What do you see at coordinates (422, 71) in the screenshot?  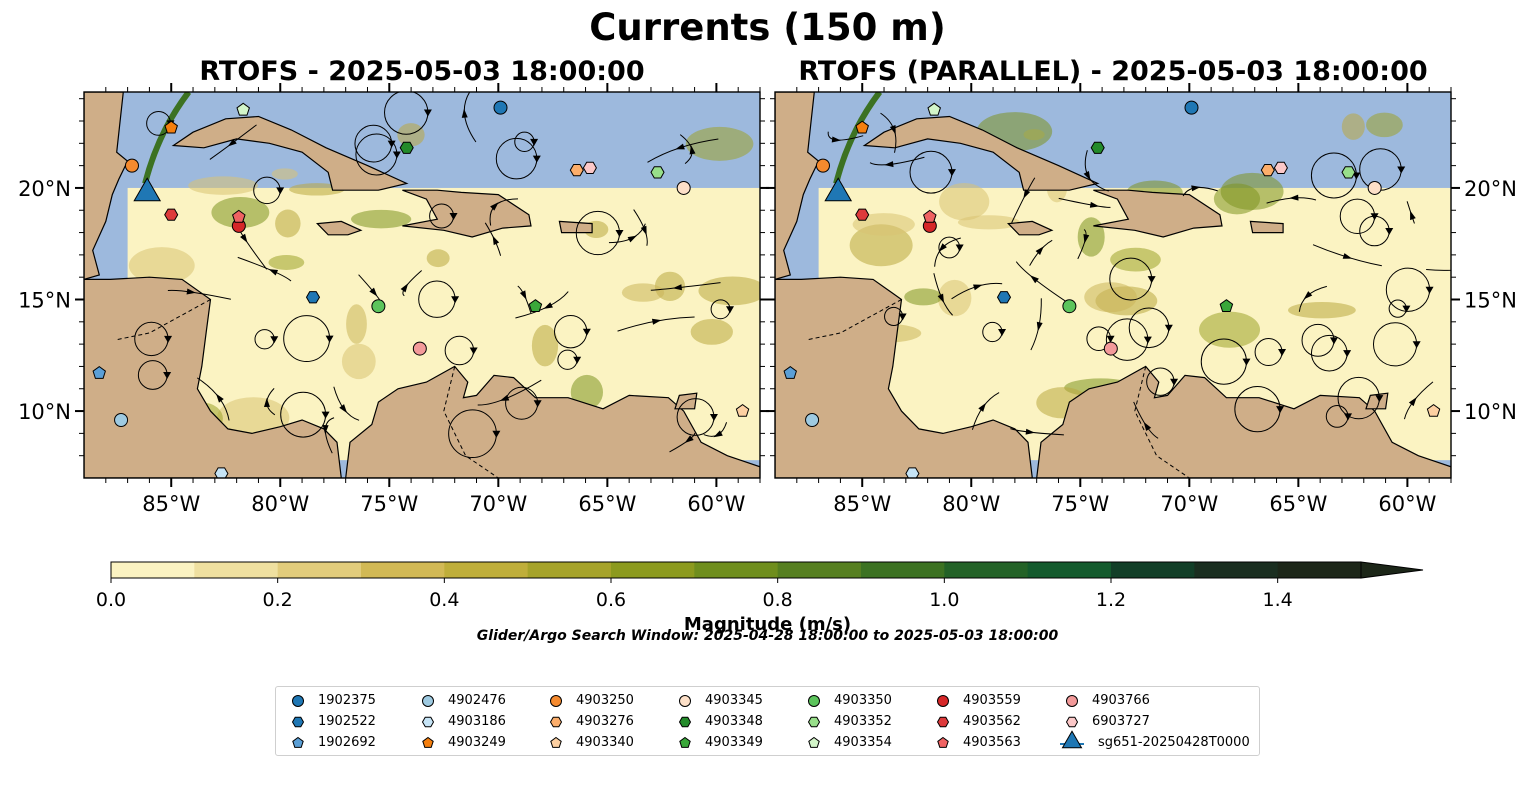 I see `panel-title-rtofs: RTOFS - 2025-05-03 18:00:00` at bounding box center [422, 71].